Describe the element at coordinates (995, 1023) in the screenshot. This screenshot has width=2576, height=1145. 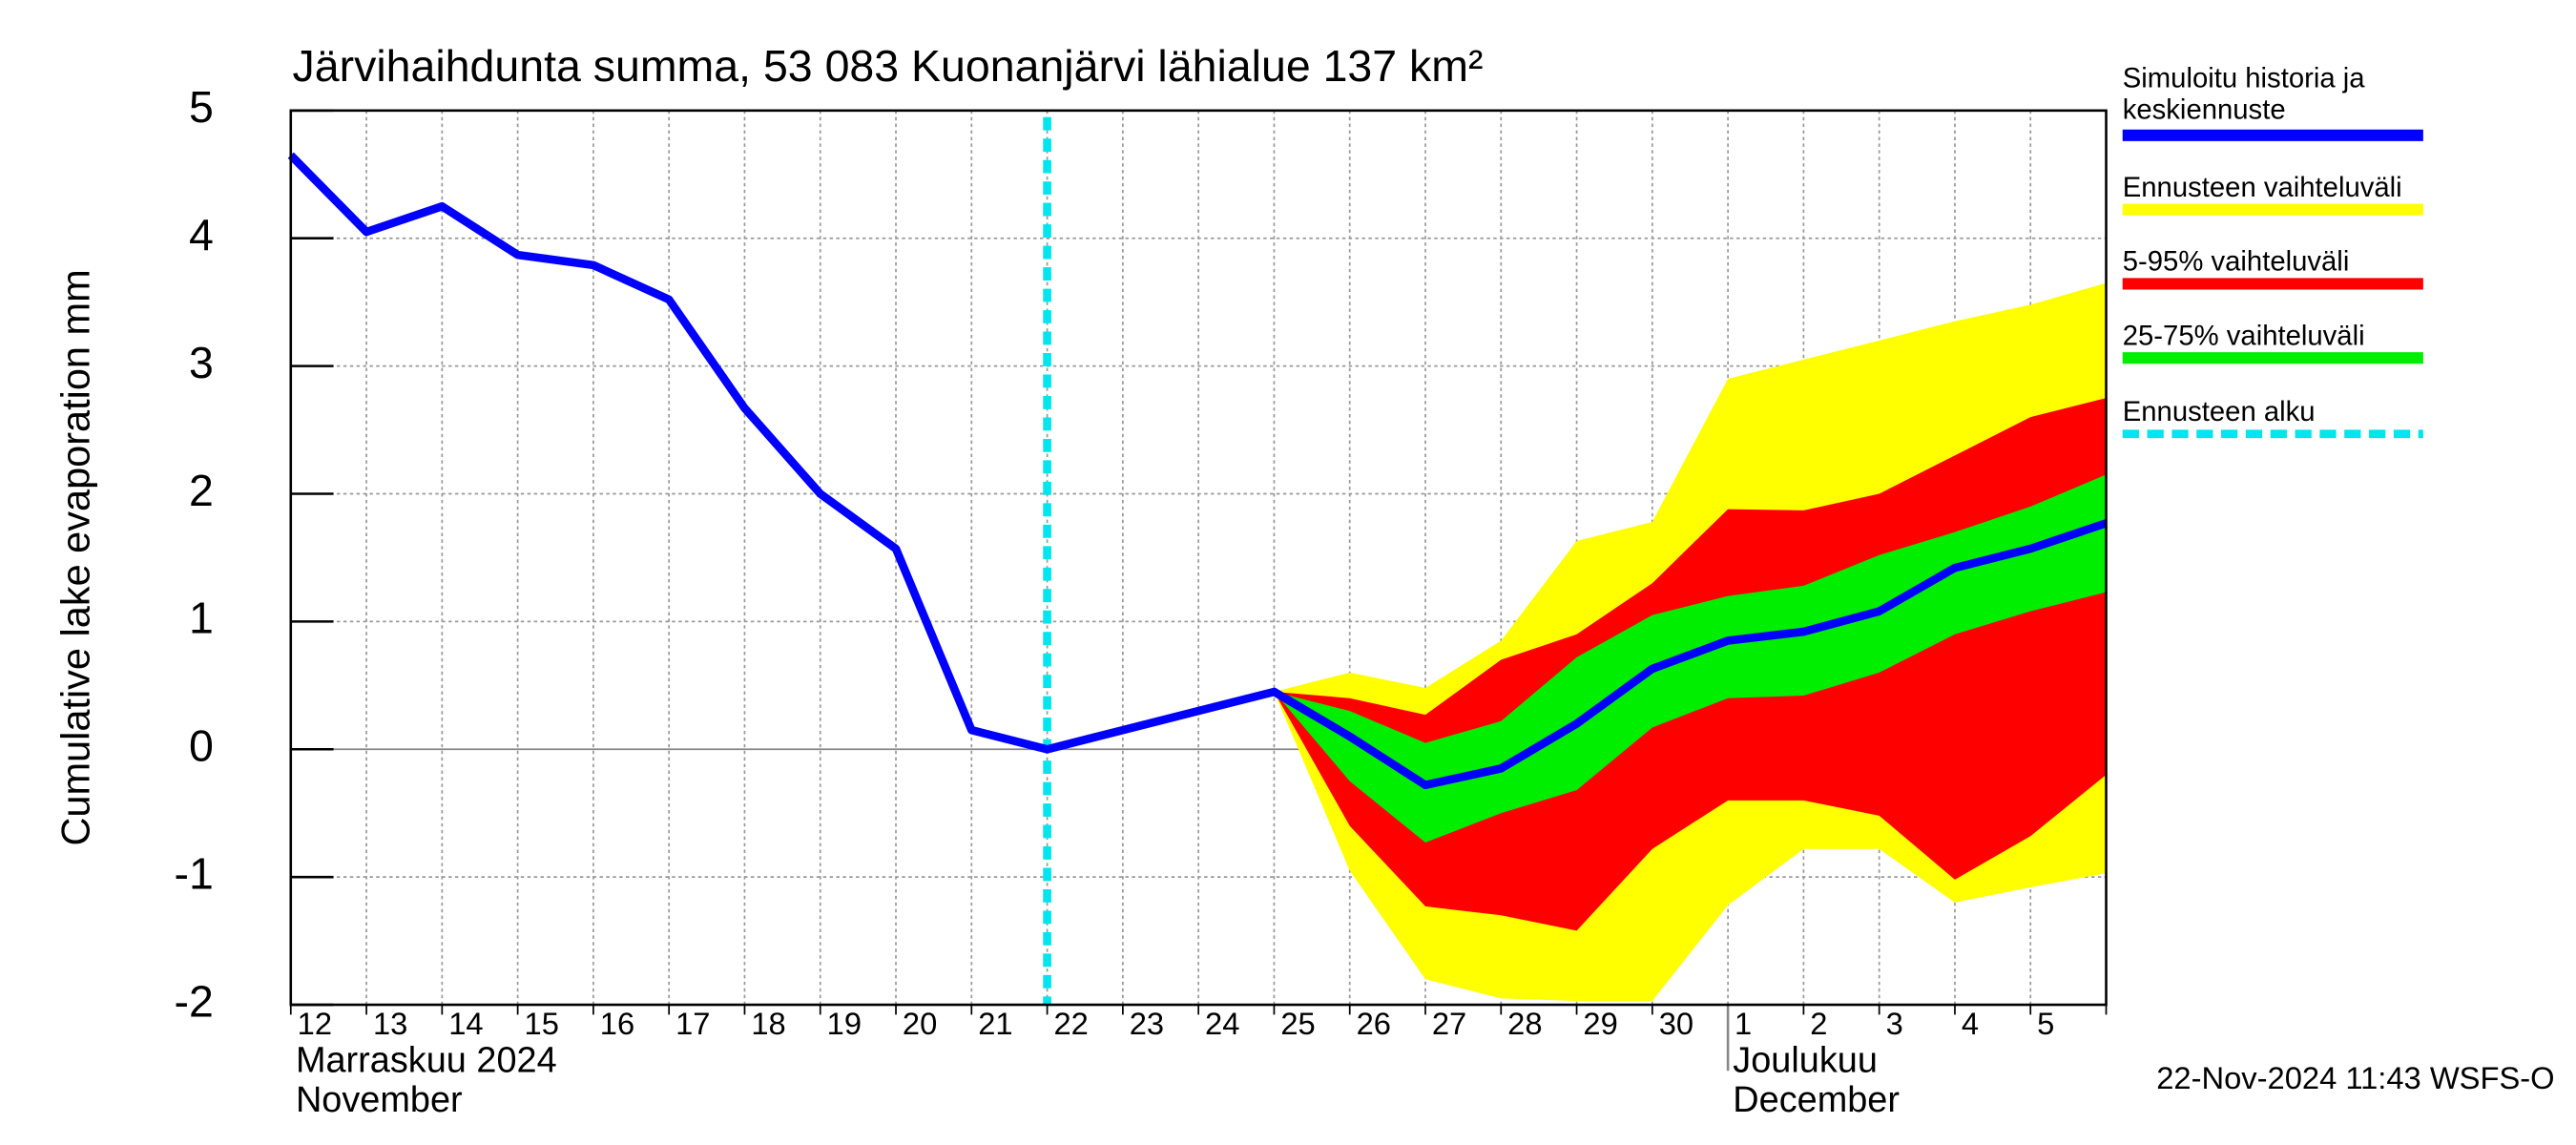
I see `x-tick-label: 21` at that location.